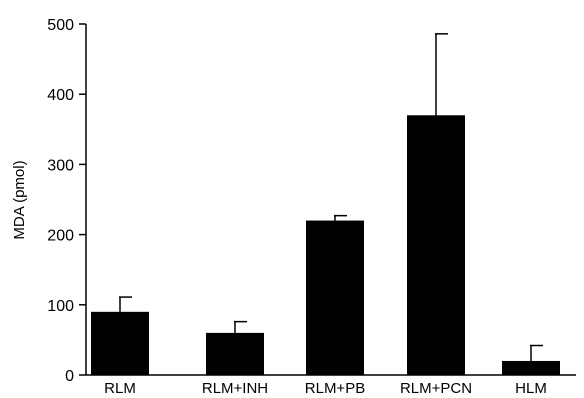 This screenshot has width=584, height=398. Describe the element at coordinates (335, 388) in the screenshot. I see `x-tick-label-rlm-plus-pb: RLM+PB` at that location.